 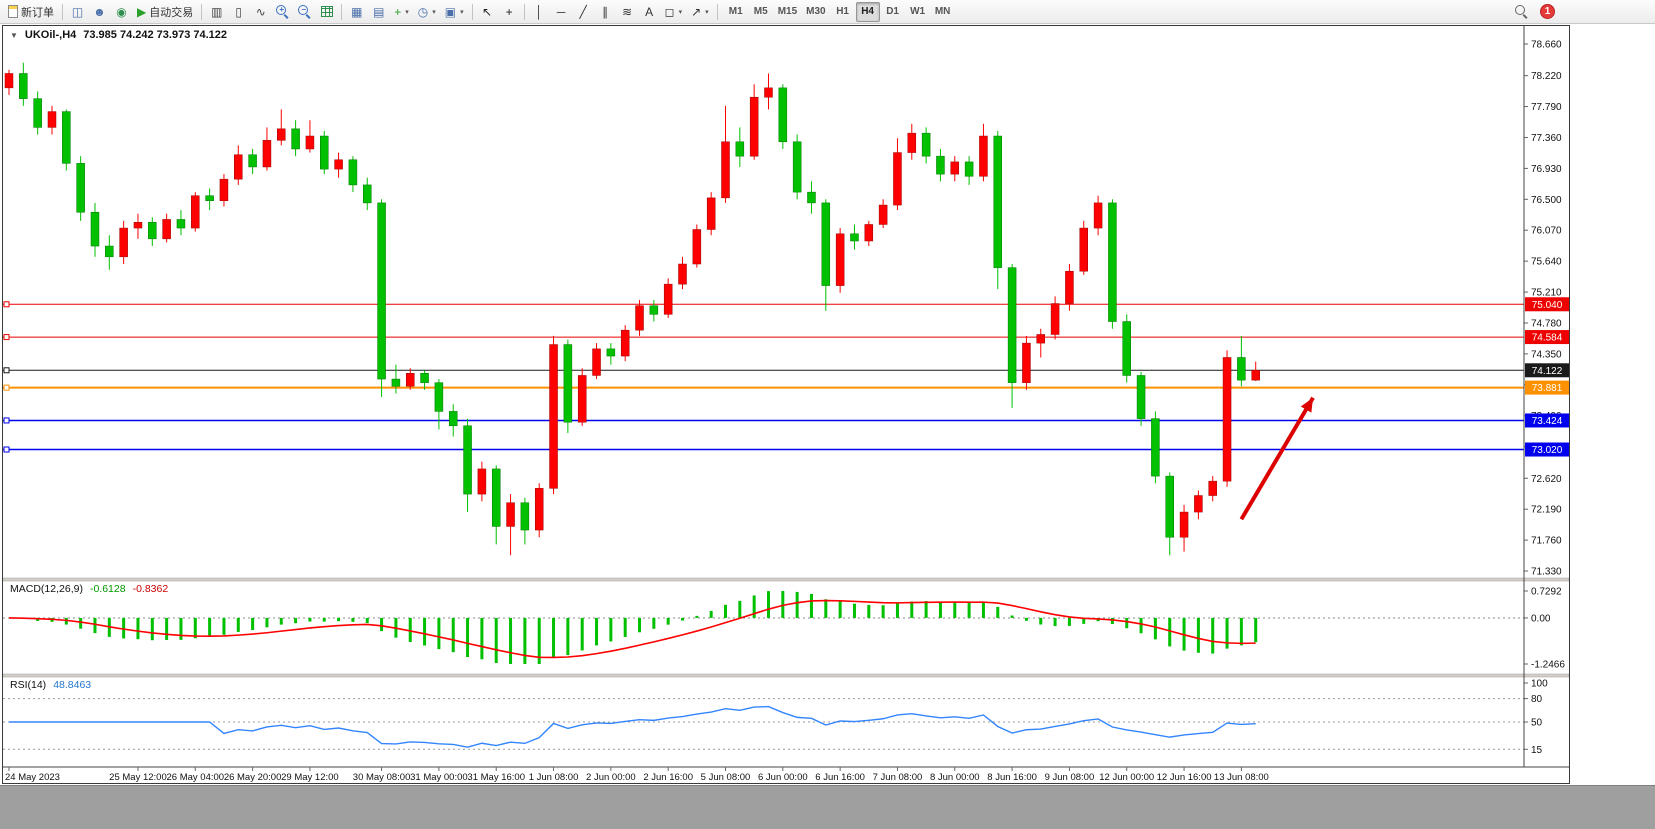 I want to click on trendline-icon: ╱, so click(x=583, y=11).